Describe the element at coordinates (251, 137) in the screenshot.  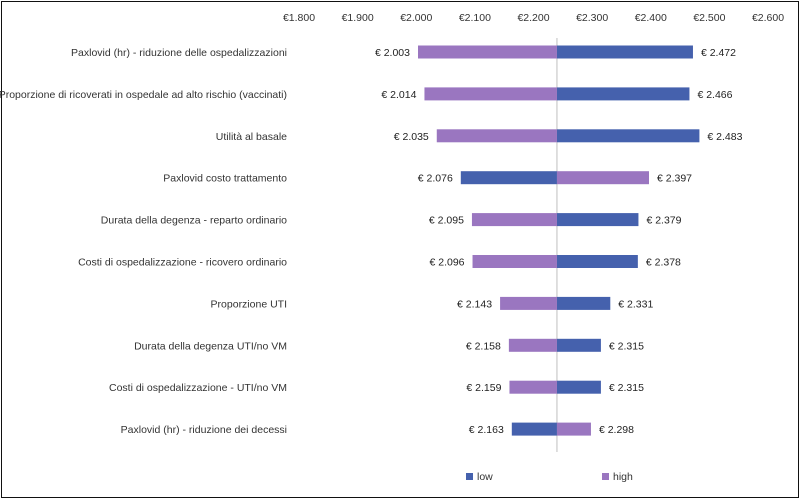
I see `category-label: Utilità al basale` at that location.